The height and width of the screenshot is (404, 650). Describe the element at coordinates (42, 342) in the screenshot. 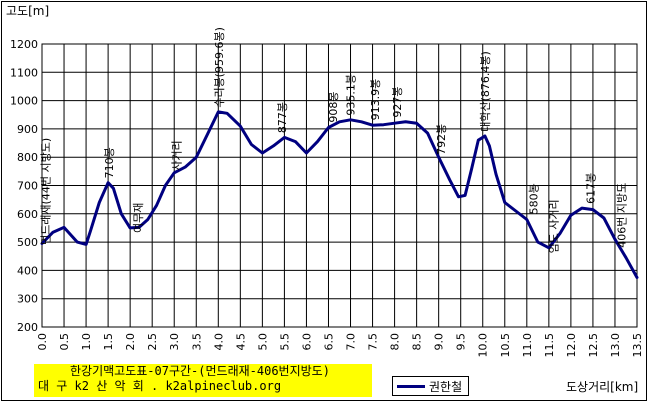

I see `x-tick-label: 0.0` at that location.